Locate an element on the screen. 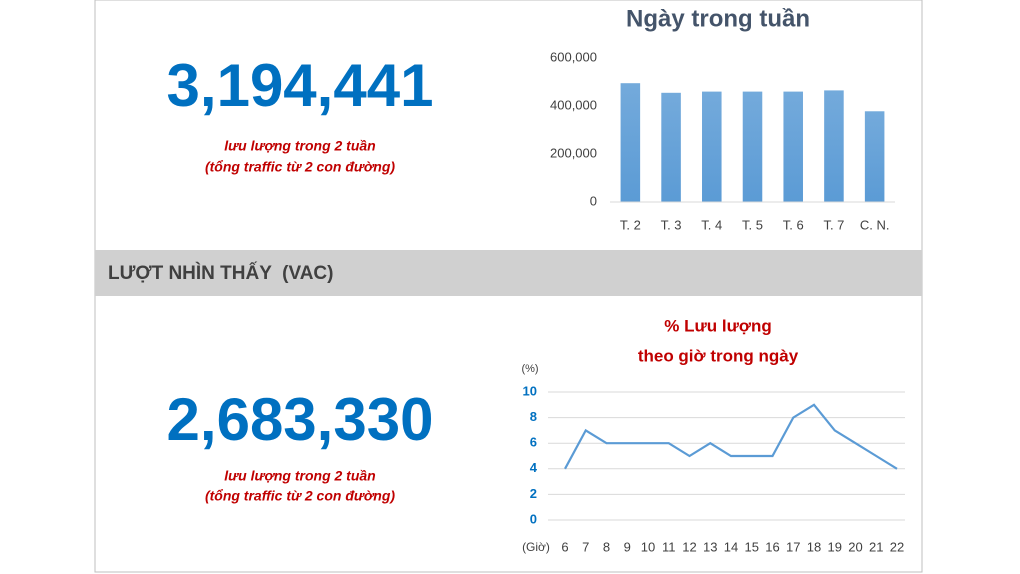  x-tick-label: 13 is located at coordinates (710, 546).